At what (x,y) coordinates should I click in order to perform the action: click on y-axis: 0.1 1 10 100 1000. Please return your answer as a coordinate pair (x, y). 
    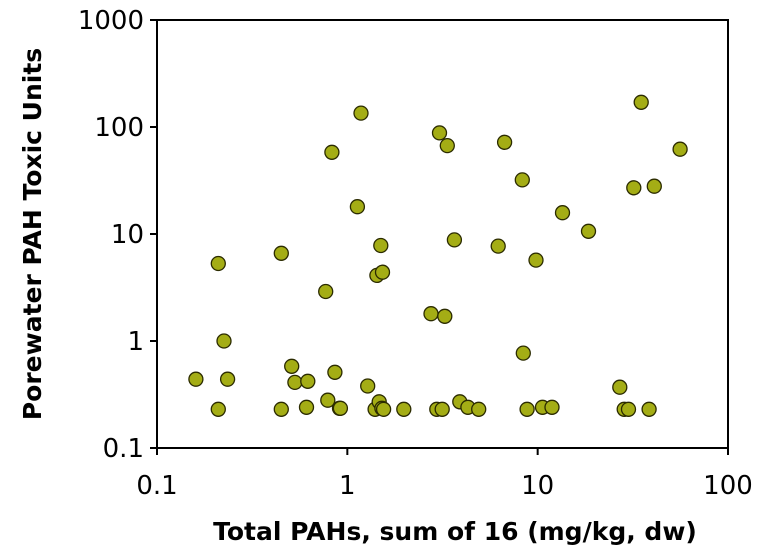
    Looking at the image, I should click on (117, 235).